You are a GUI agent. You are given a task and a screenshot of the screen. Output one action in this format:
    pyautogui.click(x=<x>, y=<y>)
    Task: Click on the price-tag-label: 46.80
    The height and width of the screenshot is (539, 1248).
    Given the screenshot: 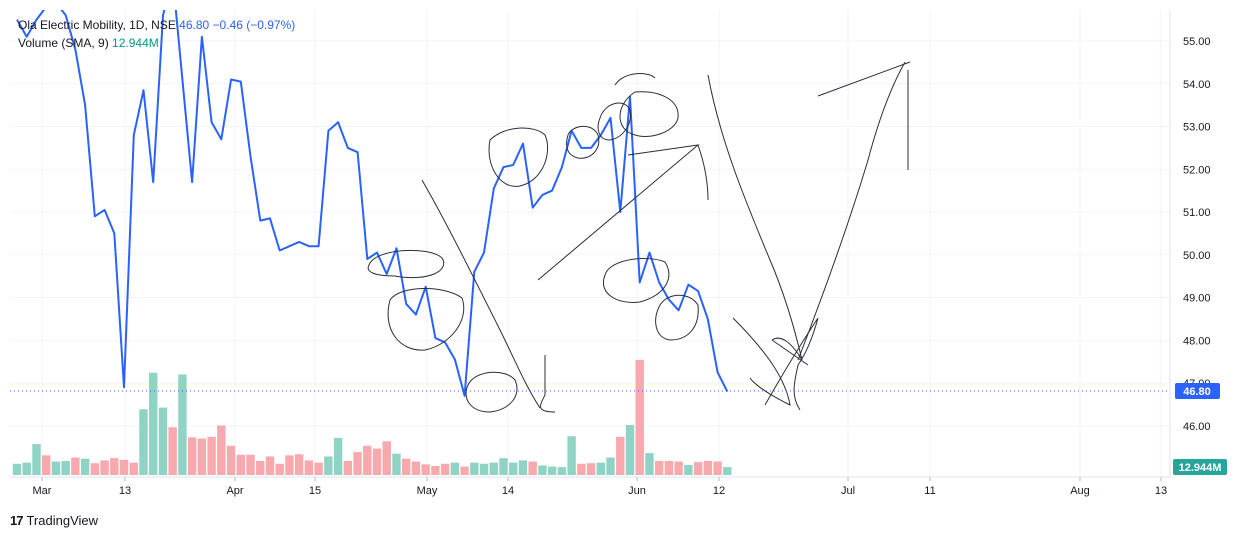 What is the action you would take?
    pyautogui.click(x=1197, y=392)
    